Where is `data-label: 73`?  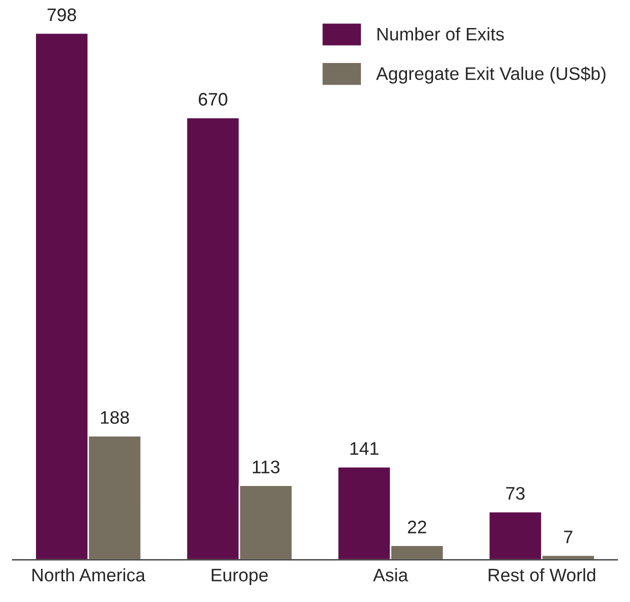 data-label: 73 is located at coordinates (515, 493).